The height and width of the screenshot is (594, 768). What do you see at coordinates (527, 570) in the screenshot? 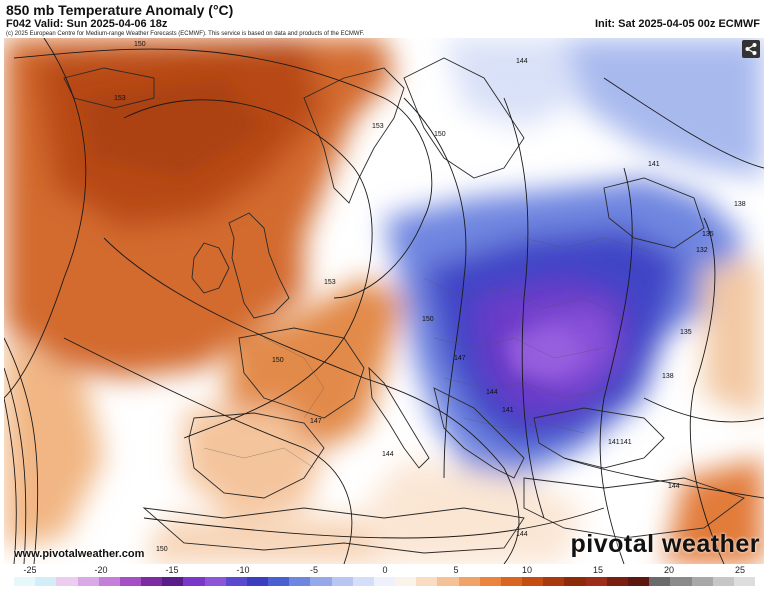
I see `legend-tick-label: 10` at bounding box center [527, 570].